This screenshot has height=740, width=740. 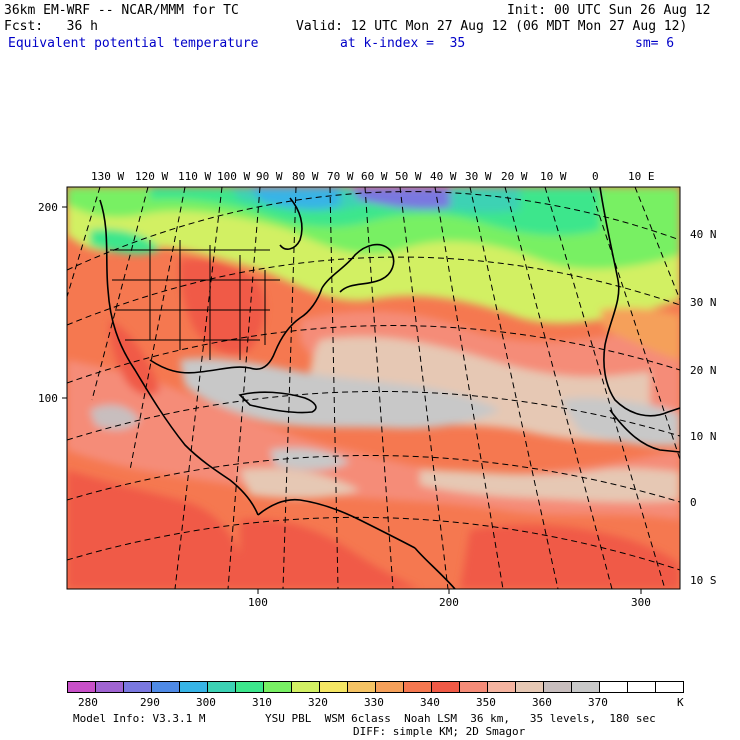 I want to click on lon-label: 110 W, so click(x=194, y=176).